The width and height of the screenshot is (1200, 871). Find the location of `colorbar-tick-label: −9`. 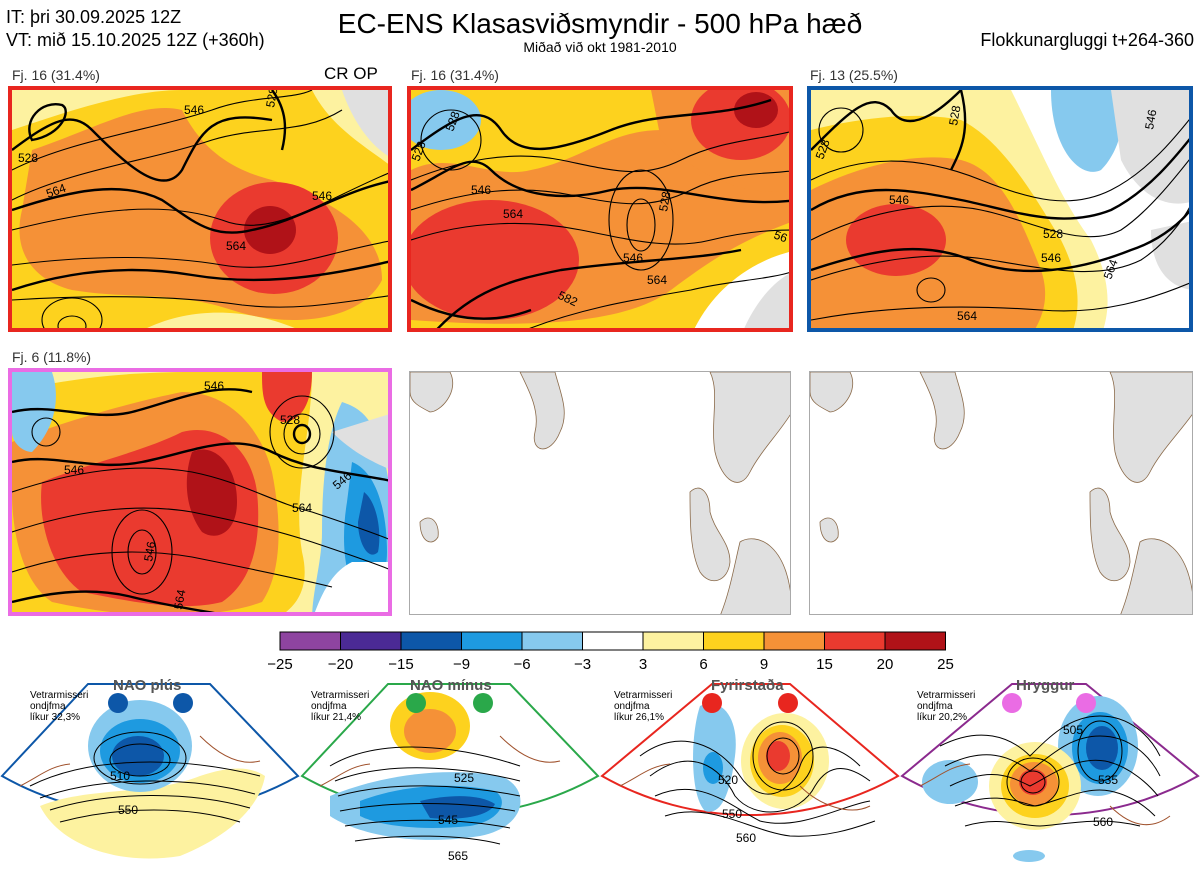

colorbar-tick-label: −9 is located at coordinates (461, 664).